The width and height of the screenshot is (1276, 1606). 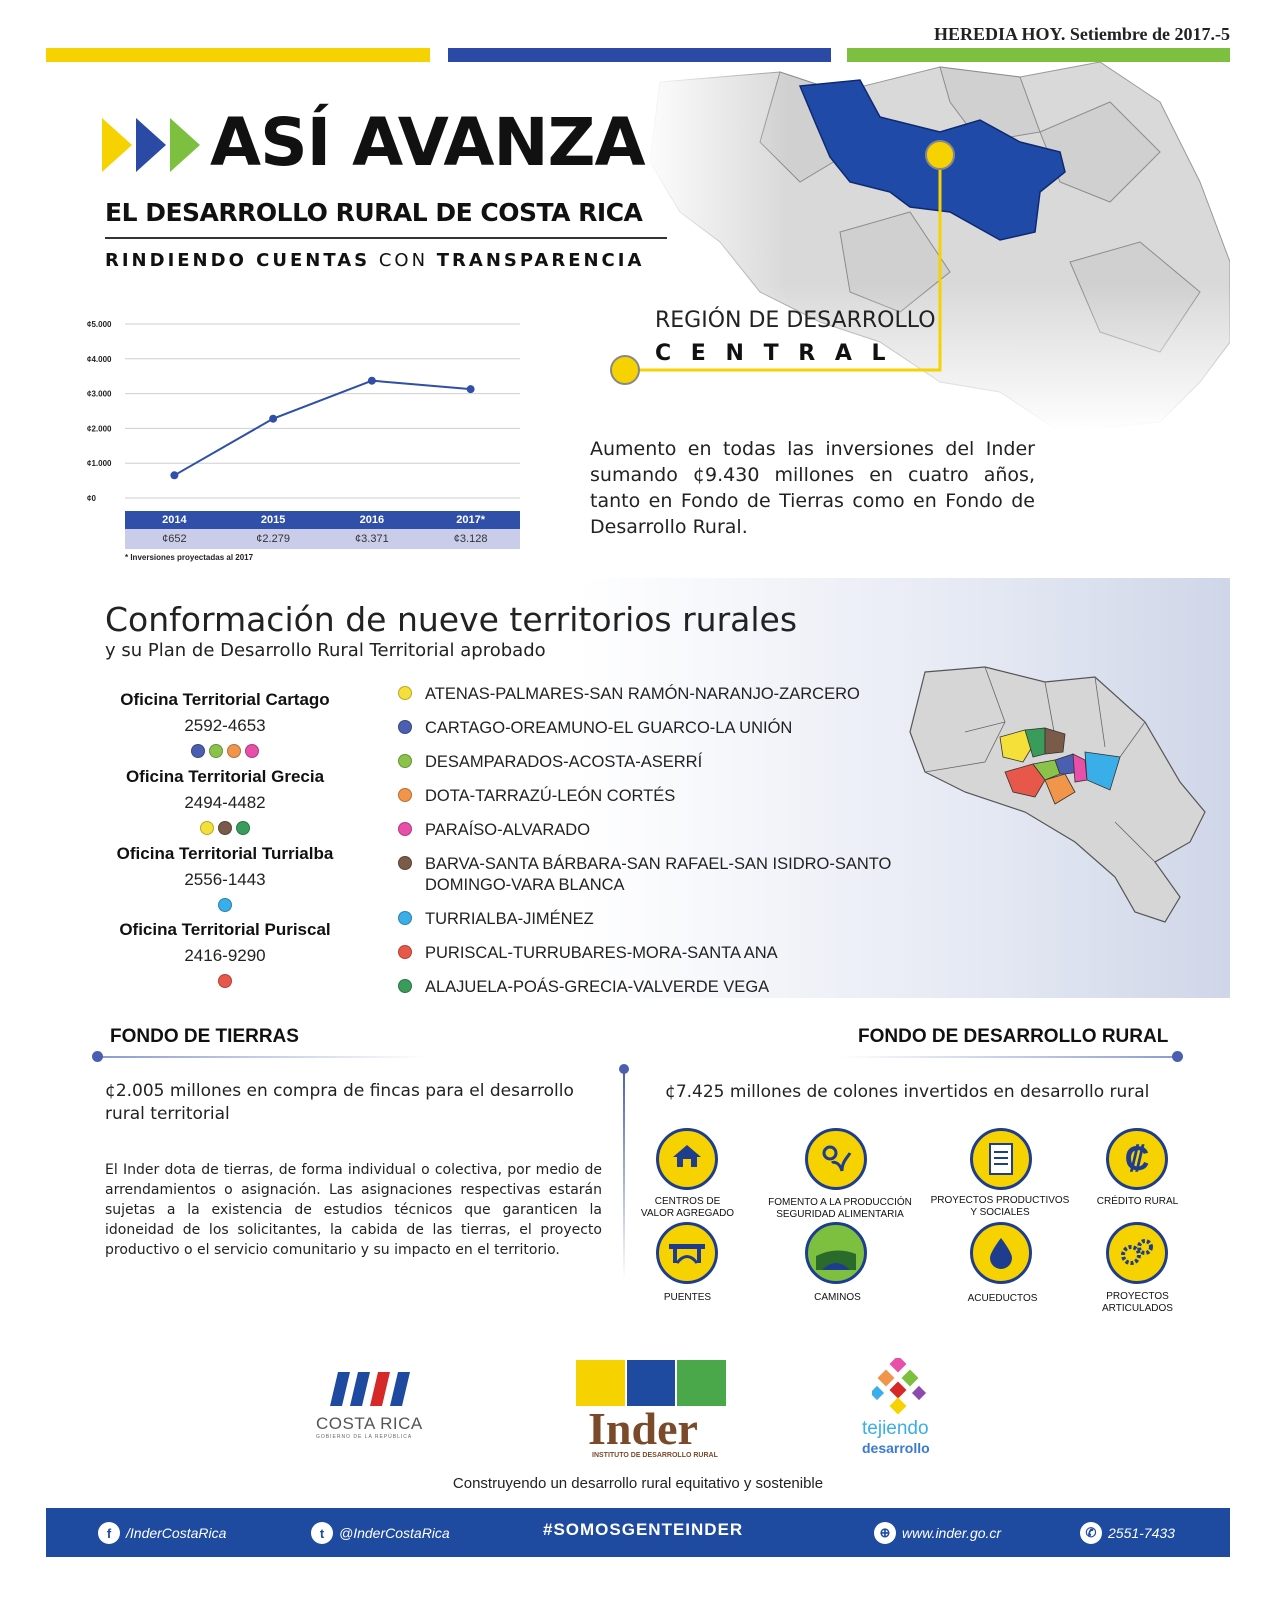 I want to click on footer-phone-link: ✆ 2551-7433, so click(x=1127, y=1533).